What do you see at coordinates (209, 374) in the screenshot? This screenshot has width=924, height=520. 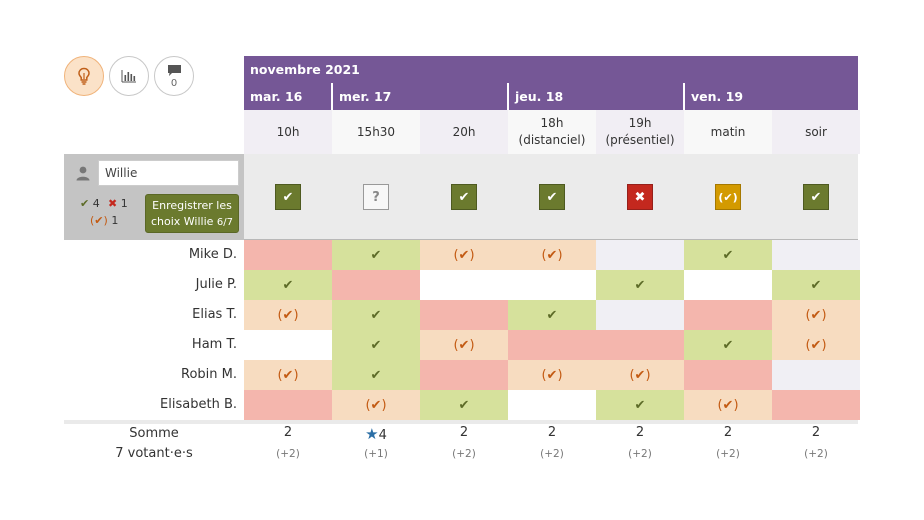 I see `participant-name: Robin M.` at bounding box center [209, 374].